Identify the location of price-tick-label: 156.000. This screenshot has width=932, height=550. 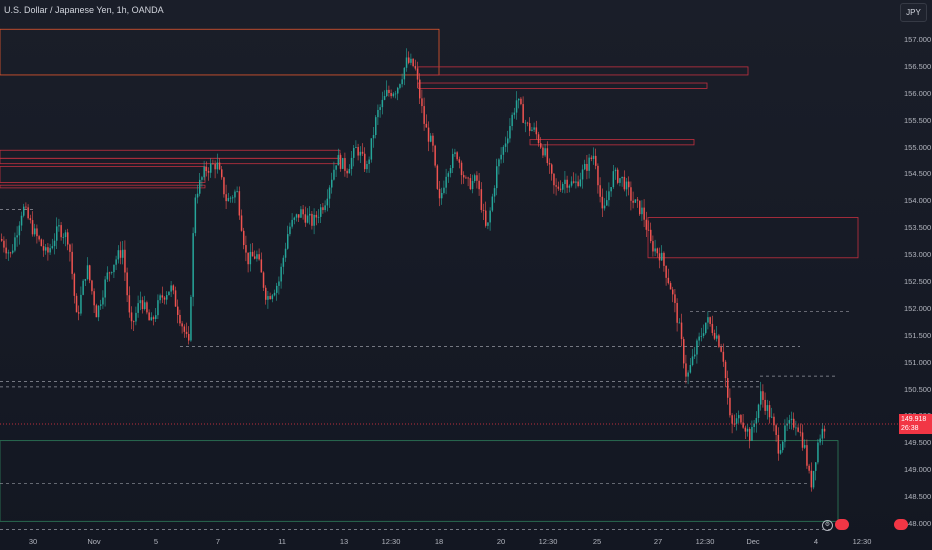
(918, 93).